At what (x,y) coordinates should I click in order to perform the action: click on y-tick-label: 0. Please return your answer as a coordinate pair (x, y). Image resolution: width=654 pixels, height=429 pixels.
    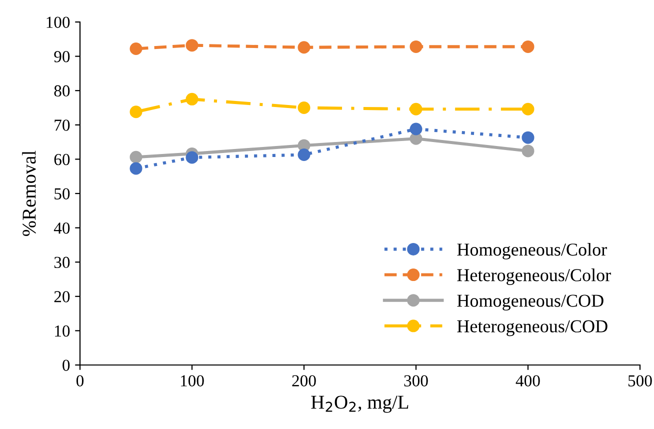
    Looking at the image, I should click on (66, 365).